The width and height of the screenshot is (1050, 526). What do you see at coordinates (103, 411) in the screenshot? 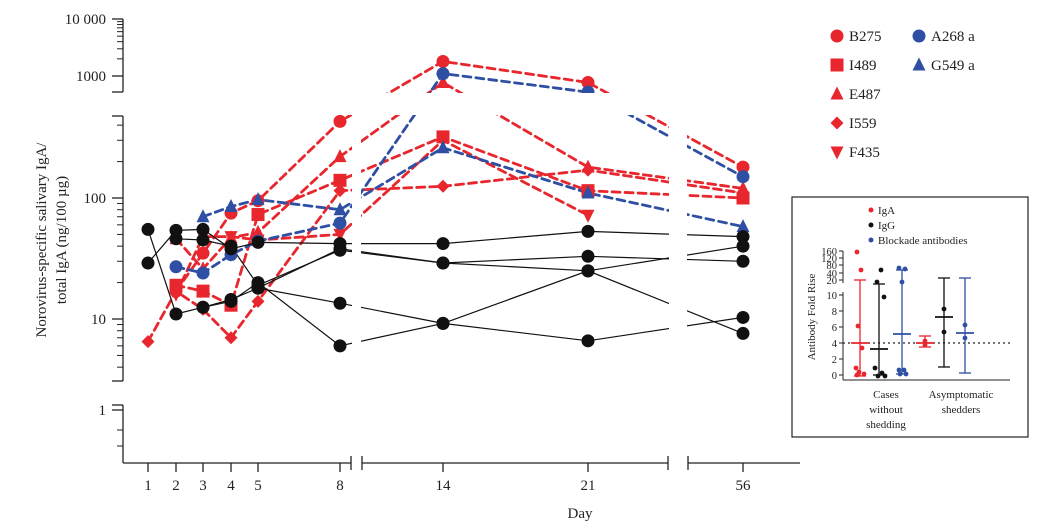
I see `y-tick-1-label: 1` at bounding box center [103, 411].